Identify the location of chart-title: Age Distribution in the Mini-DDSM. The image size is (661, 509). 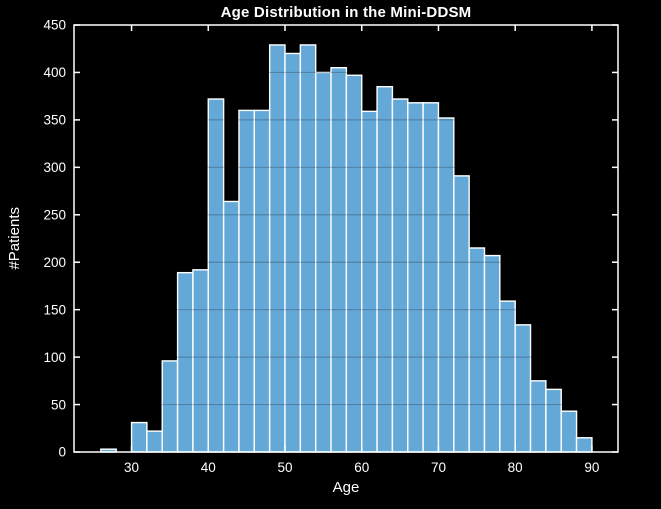
(346, 12).